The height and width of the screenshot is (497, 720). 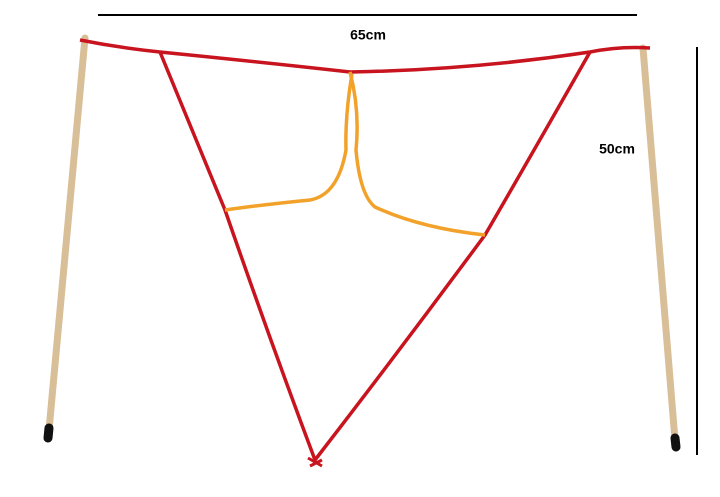 What do you see at coordinates (617, 149) in the screenshot?
I see `height-label: 50cm` at bounding box center [617, 149].